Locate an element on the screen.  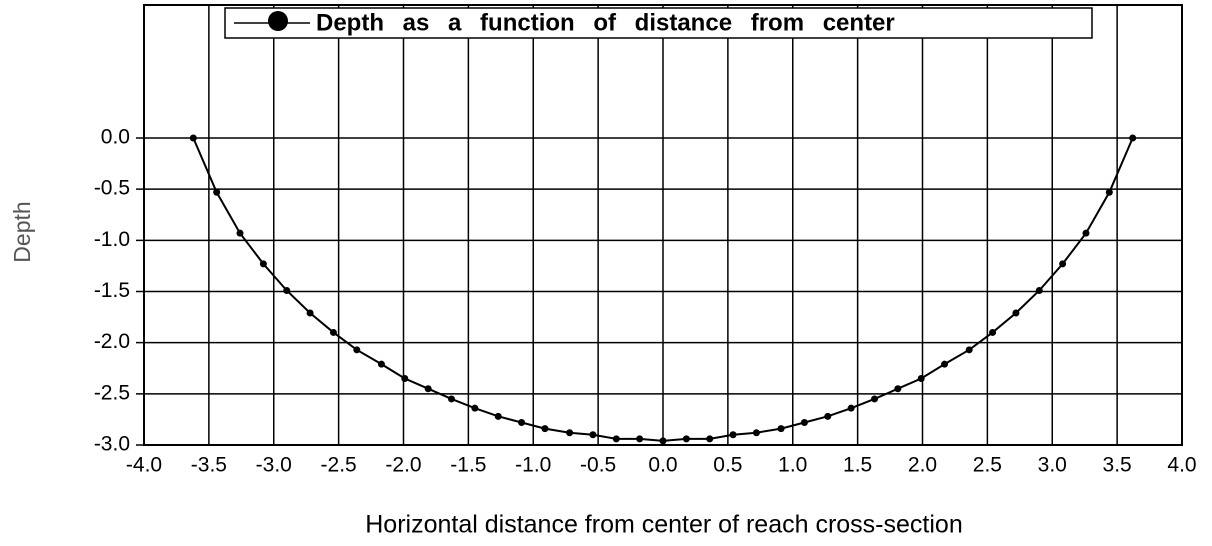
x-tick-label: 1.5 is located at coordinates (857, 465).